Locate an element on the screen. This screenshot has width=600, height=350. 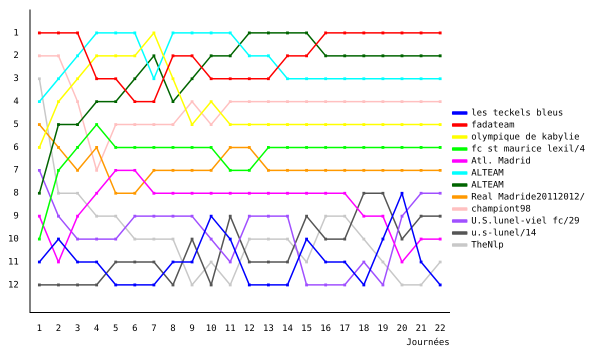
y-tick-label: 6 is located at coordinates (16, 147).